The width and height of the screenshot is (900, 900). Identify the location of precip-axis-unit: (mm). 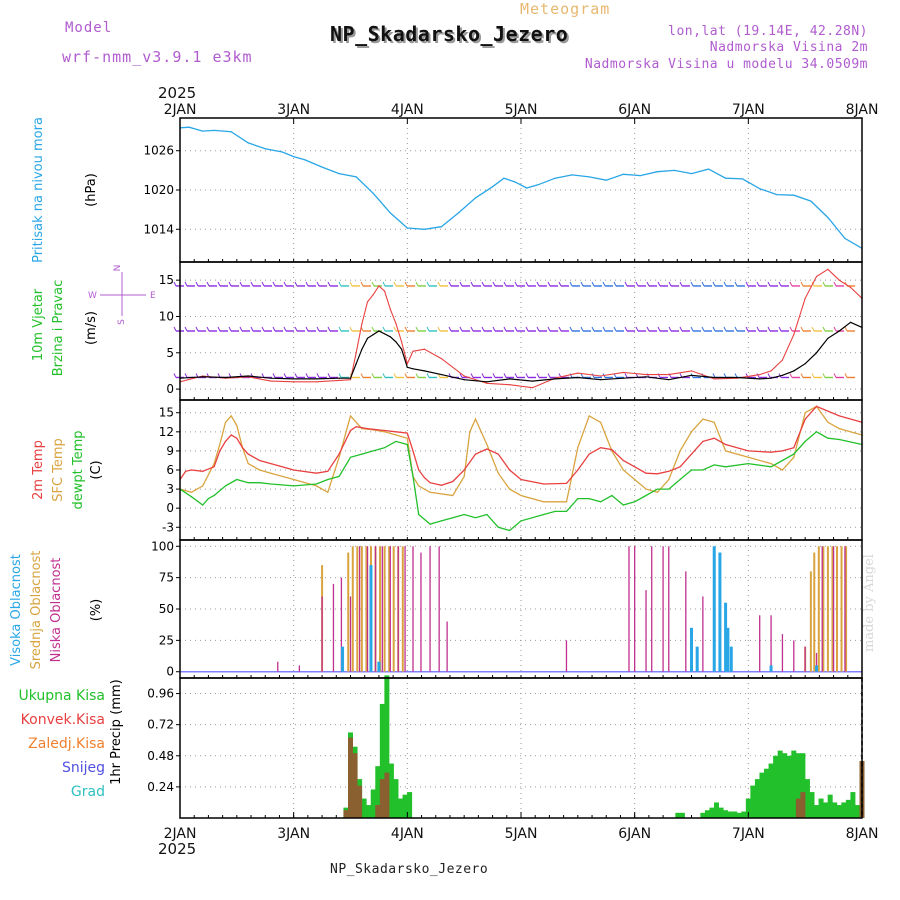
(116, 696).